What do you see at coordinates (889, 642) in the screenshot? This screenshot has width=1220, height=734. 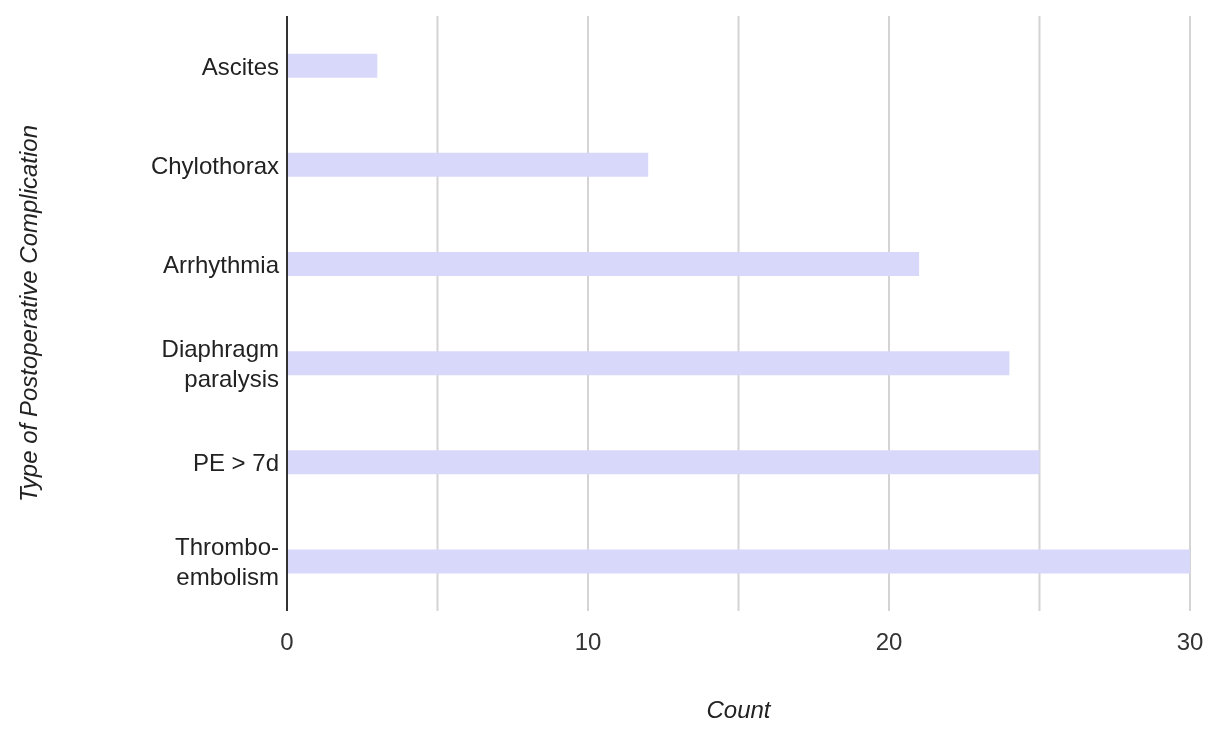 I see `x-tick-label: 20` at bounding box center [889, 642].